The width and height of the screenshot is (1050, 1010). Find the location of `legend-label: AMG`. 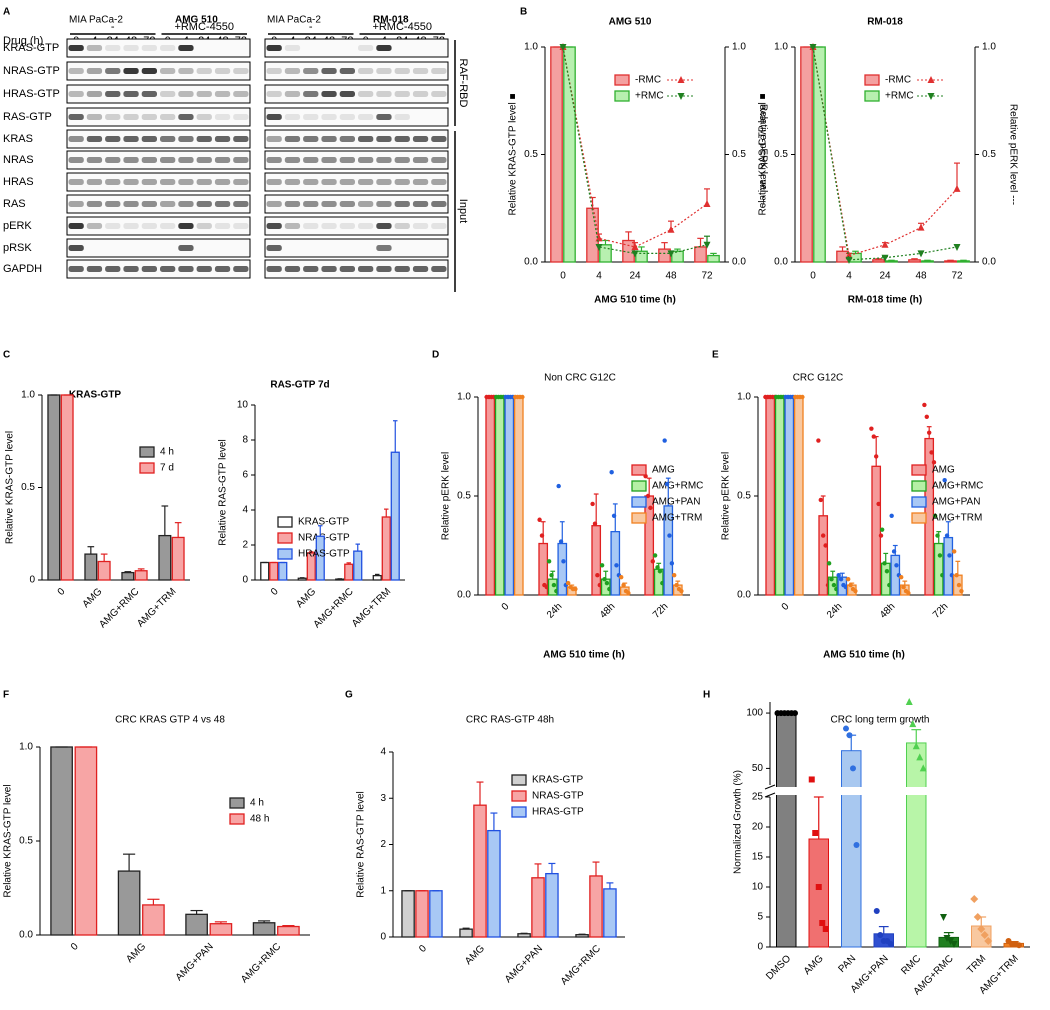

legend-label: AMG is located at coordinates (663, 470).